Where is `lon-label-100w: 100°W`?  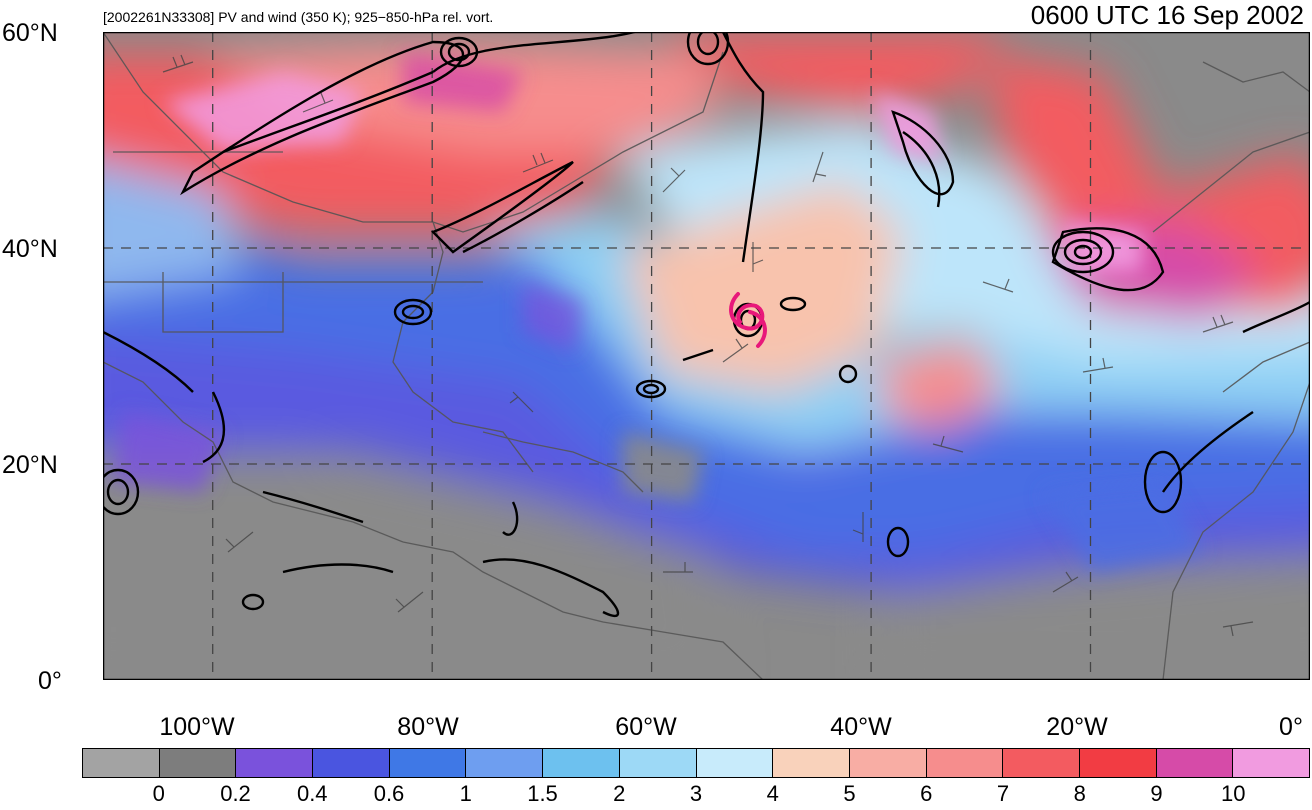
lon-label-100w: 100°W is located at coordinates (197, 727).